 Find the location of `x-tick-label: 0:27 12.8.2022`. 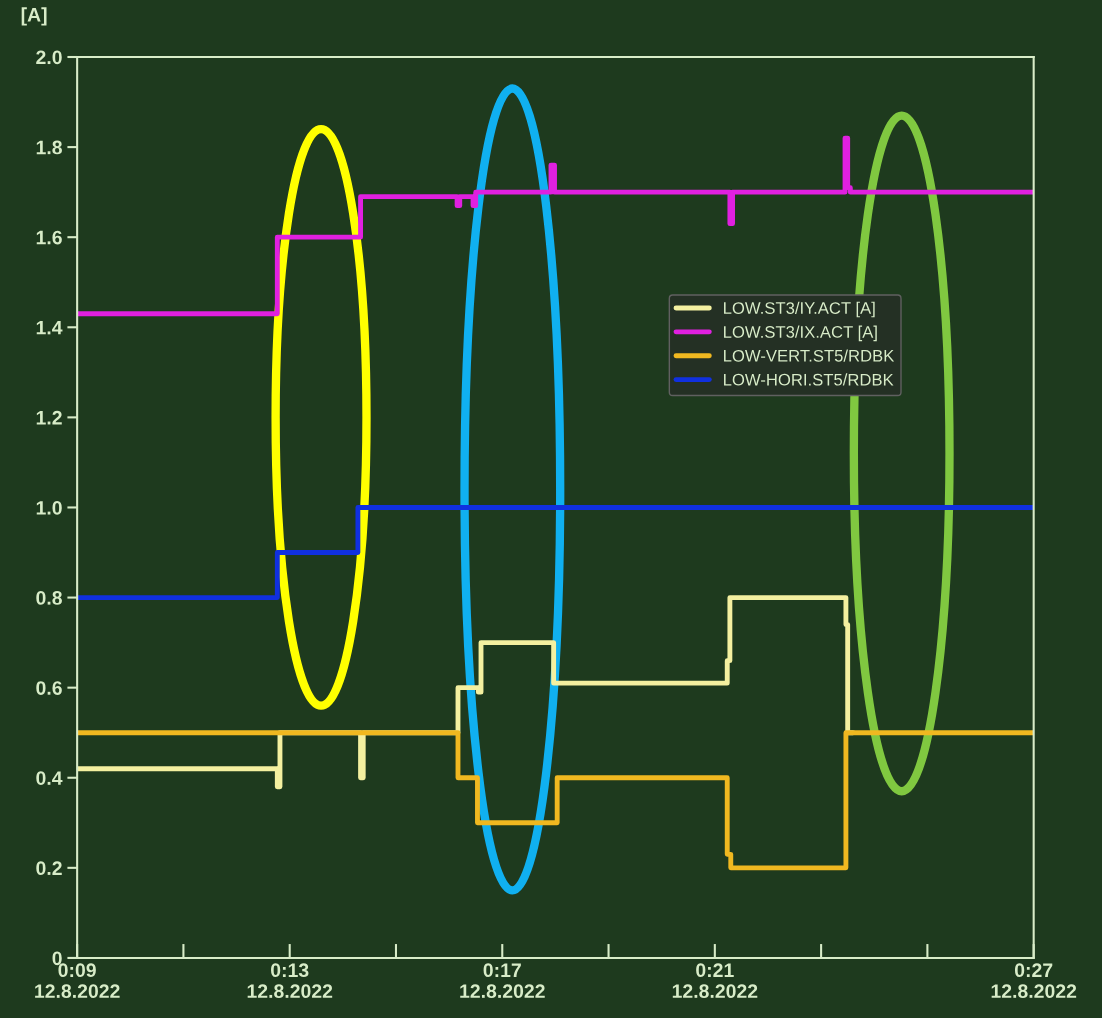

x-tick-label: 0:27 12.8.2022 is located at coordinates (1034, 981).